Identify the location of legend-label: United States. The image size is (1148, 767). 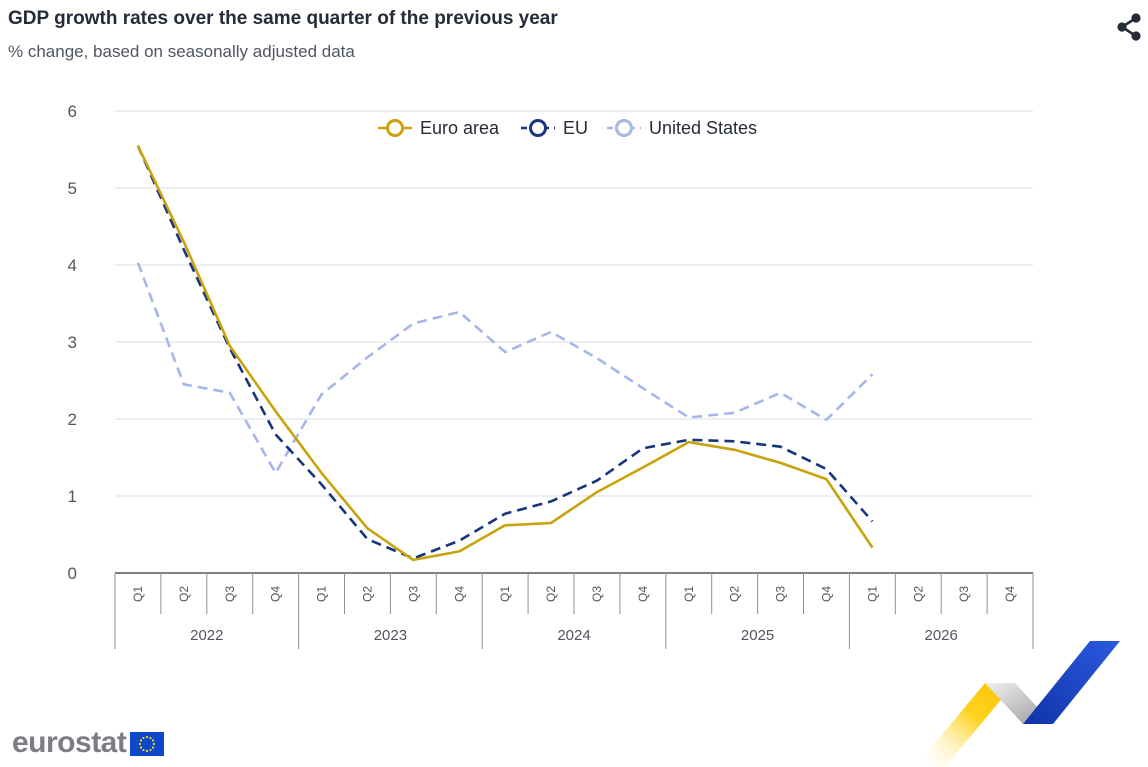
(703, 128).